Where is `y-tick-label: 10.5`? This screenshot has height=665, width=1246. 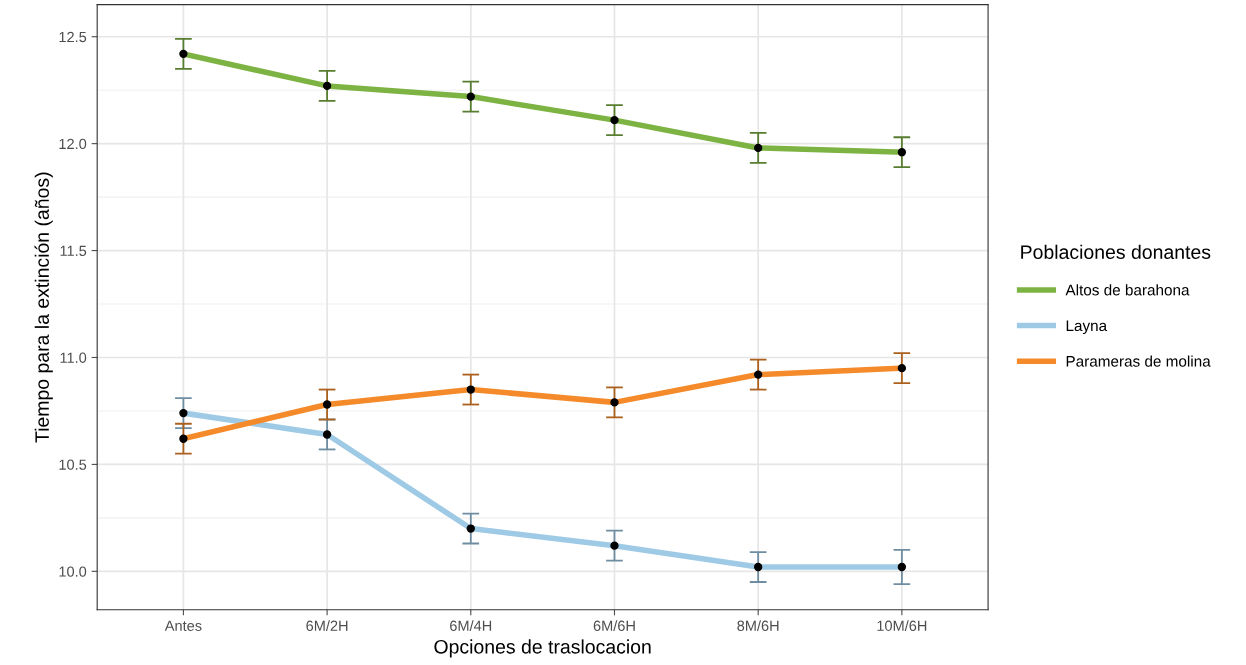
y-tick-label: 10.5 is located at coordinates (73, 464).